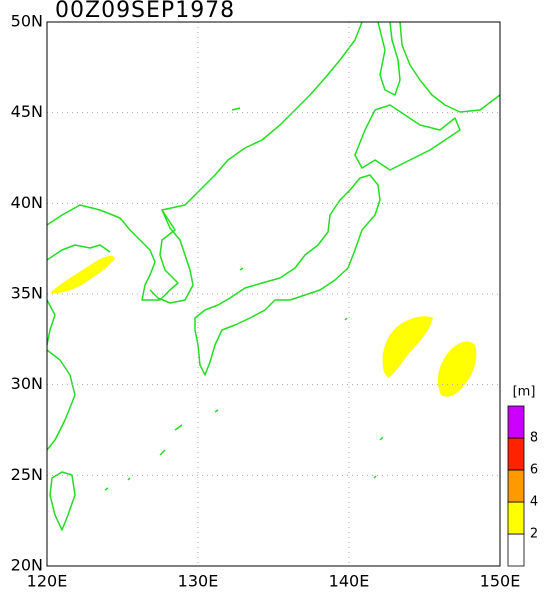 This screenshot has height=594, width=551. Describe the element at coordinates (198, 581) in the screenshot. I see `lon-label: 130E` at that location.